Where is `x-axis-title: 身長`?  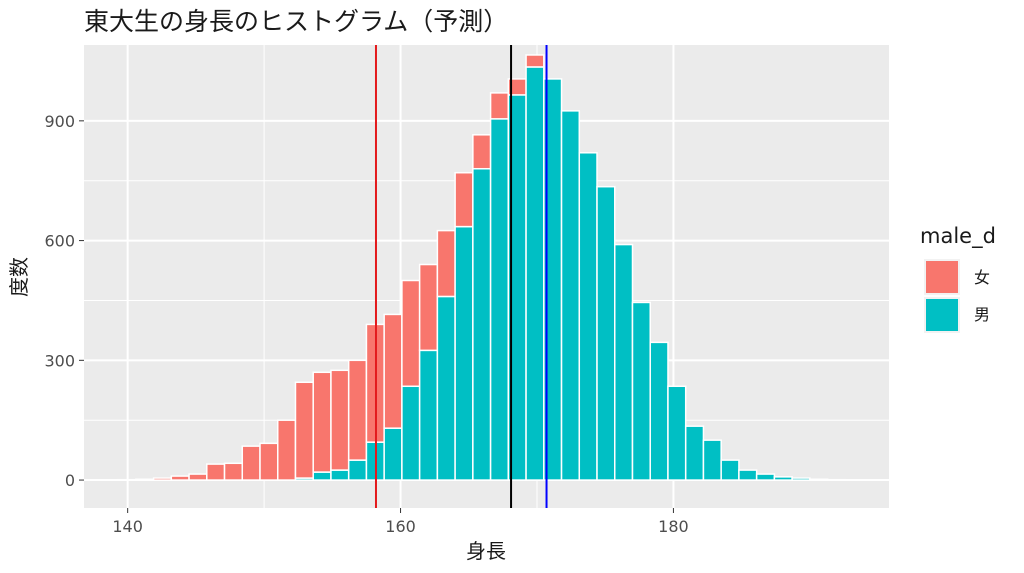
x-axis-title: 身長 is located at coordinates (486, 551).